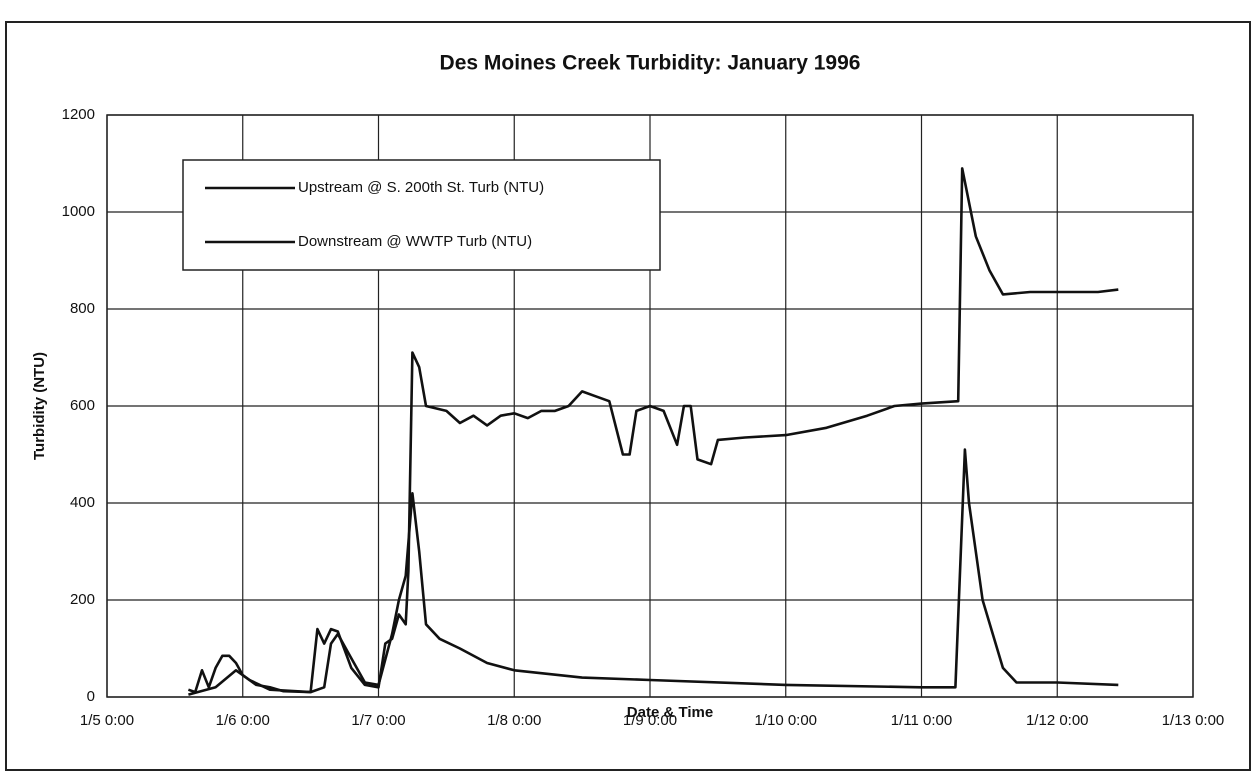 This screenshot has height=775, width=1257. Describe the element at coordinates (91, 696) in the screenshot. I see `y-tick-label: 0` at that location.